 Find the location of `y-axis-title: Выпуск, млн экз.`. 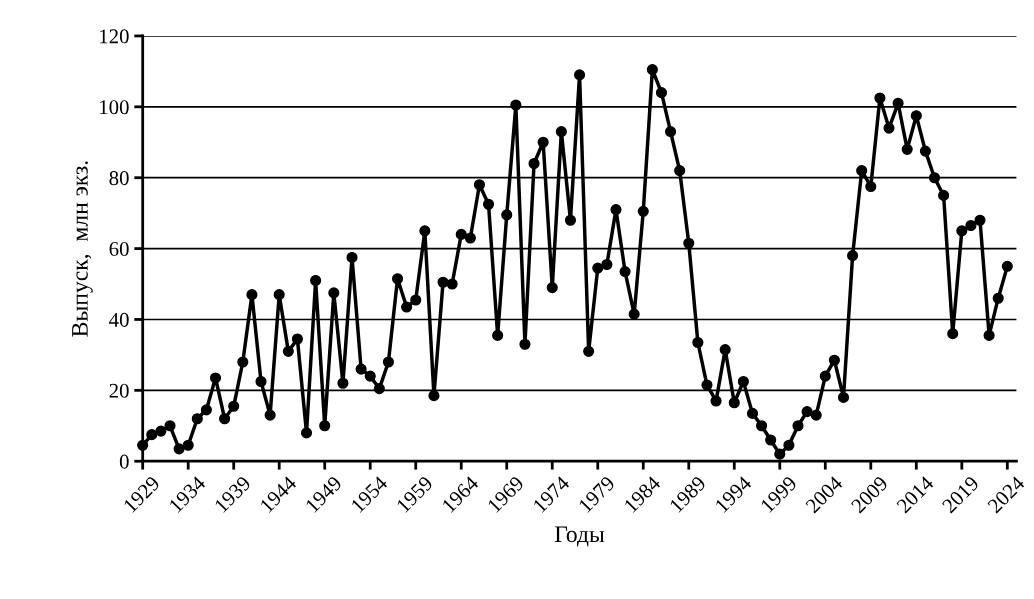

y-axis-title: Выпуск, млн экз. is located at coordinates (82, 249).